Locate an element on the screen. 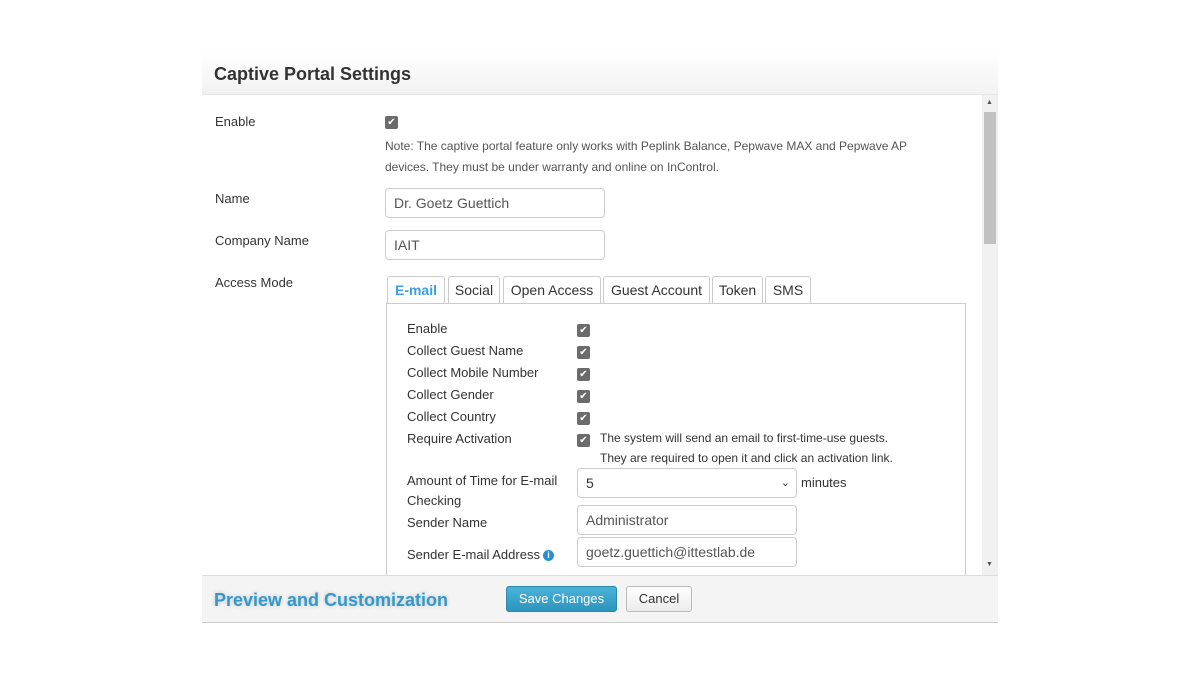 This screenshot has height=675, width=1200. time-label-line2: Checking is located at coordinates (434, 500).